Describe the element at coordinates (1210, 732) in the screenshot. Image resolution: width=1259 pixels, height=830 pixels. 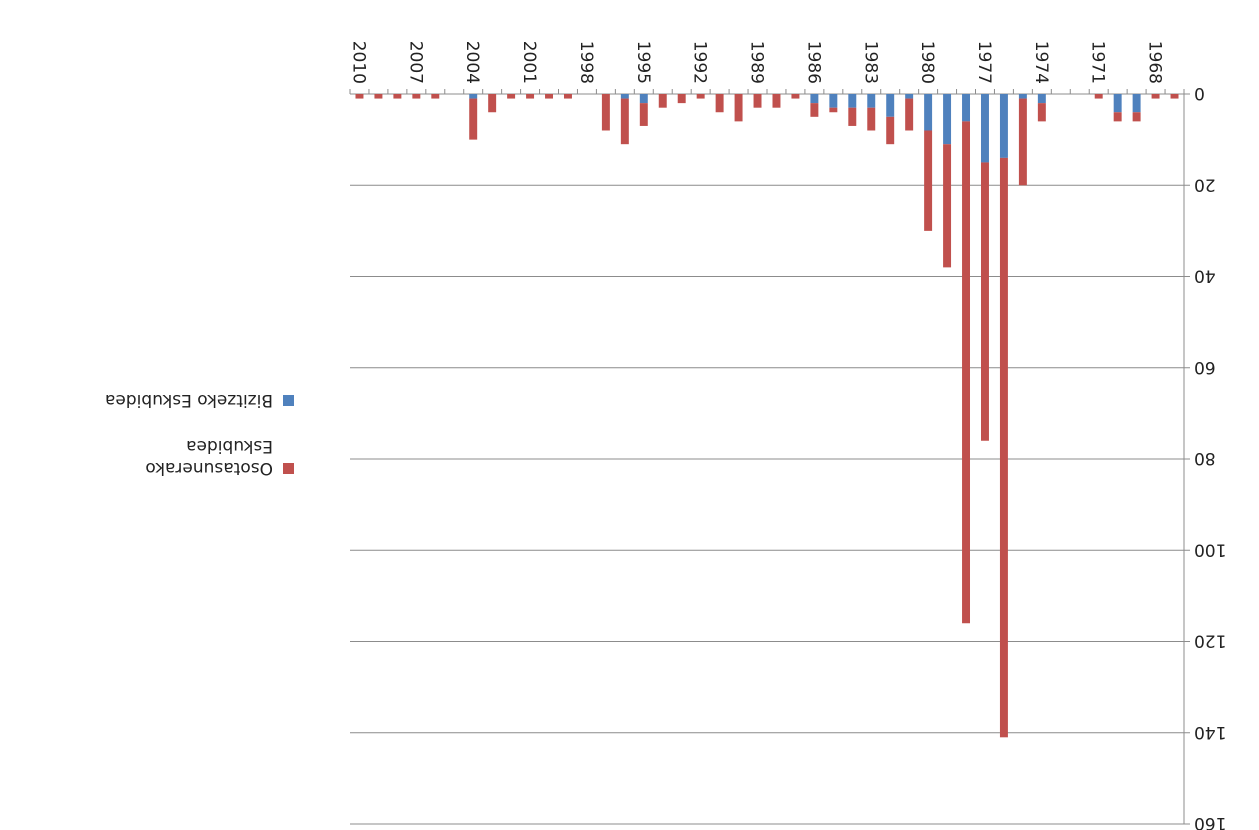
I see `y-tick-label: 140` at that location.